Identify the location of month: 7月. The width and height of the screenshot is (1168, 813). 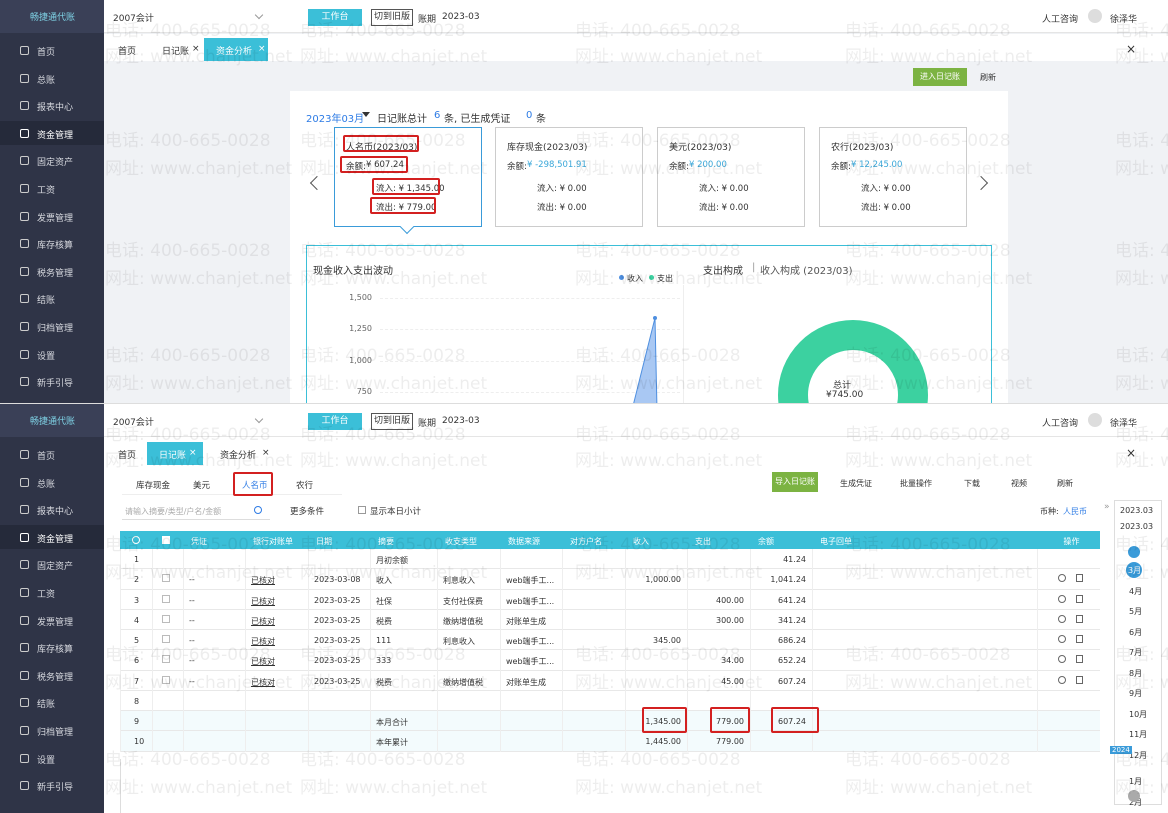
(1136, 652).